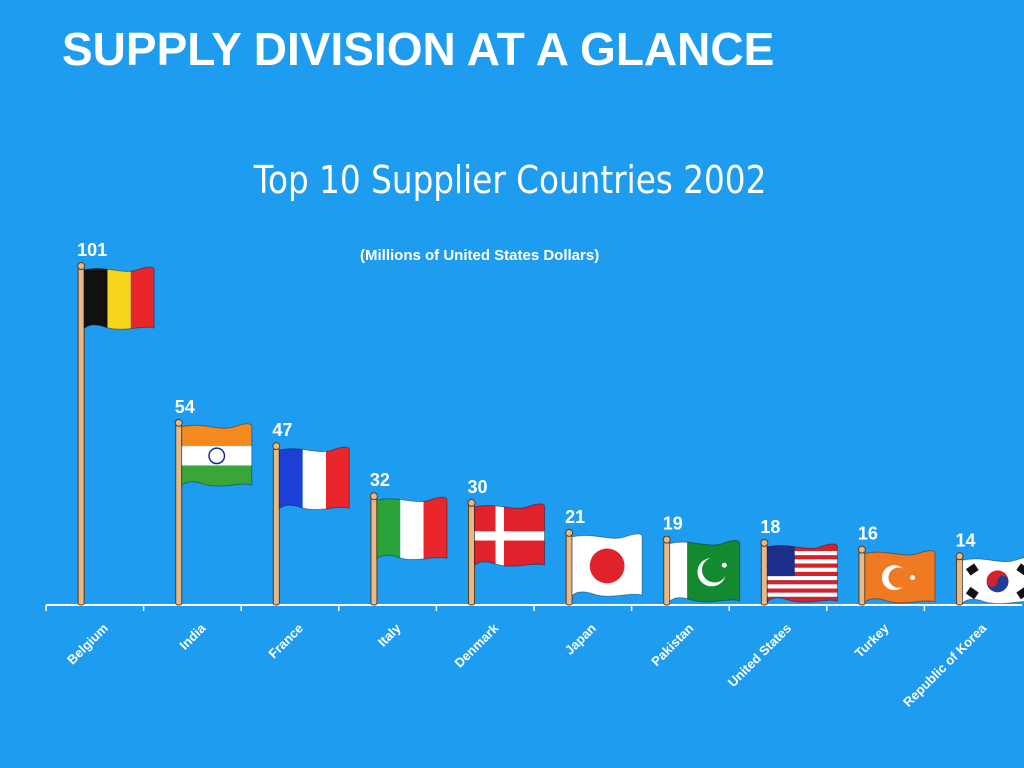 The image size is (1024, 768). What do you see at coordinates (802, 573) in the screenshot?
I see `united-states-flag` at bounding box center [802, 573].